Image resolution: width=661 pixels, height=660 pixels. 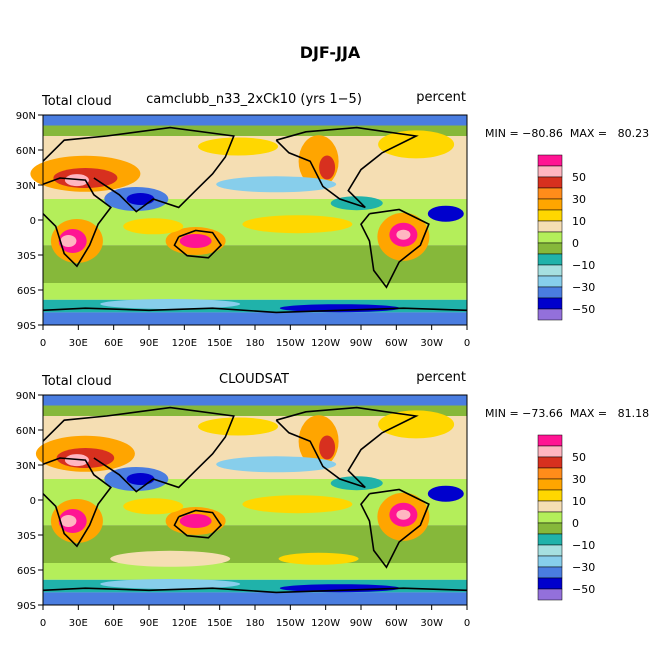 I want to click on x-tick-label: 150W, so click(x=290, y=623).